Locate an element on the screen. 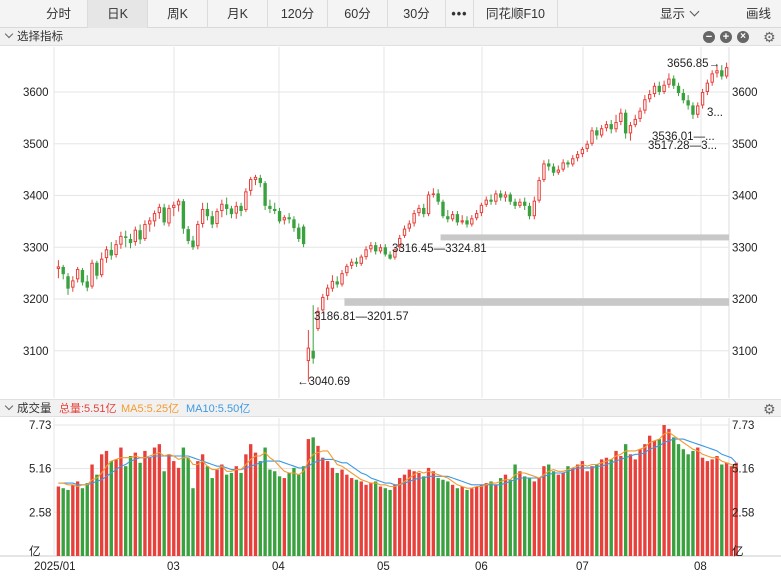 The image size is (781, 576). tab-monthly-k: 月K is located at coordinates (238, 14).